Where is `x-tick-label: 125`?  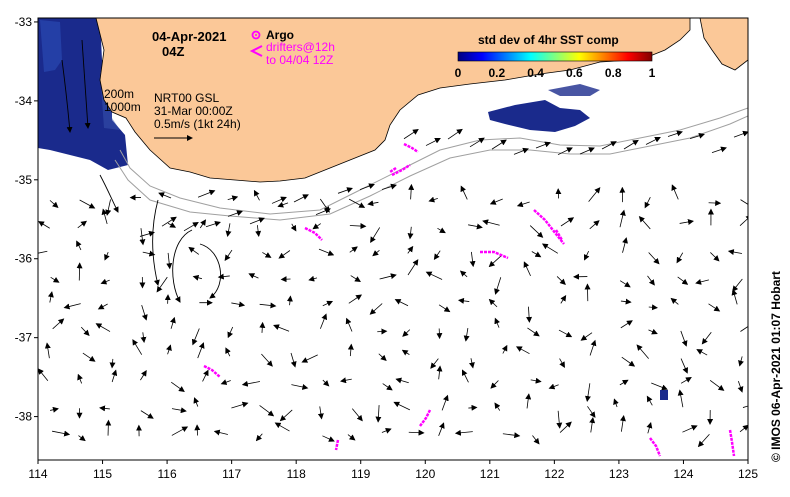
x-tick-label: 125 is located at coordinates (748, 474).